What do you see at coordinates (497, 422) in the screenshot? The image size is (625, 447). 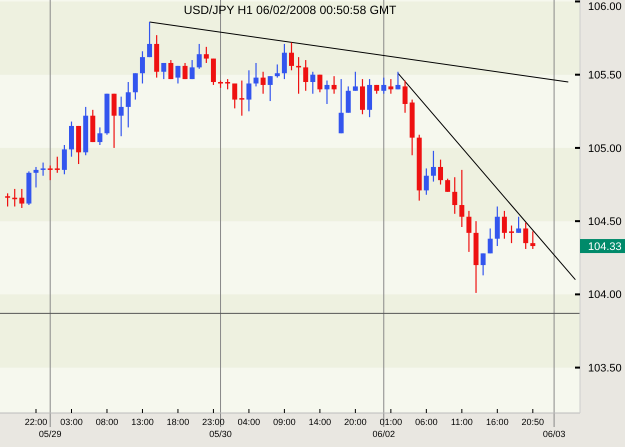 I see `x-tick-label: 16:00` at bounding box center [497, 422].